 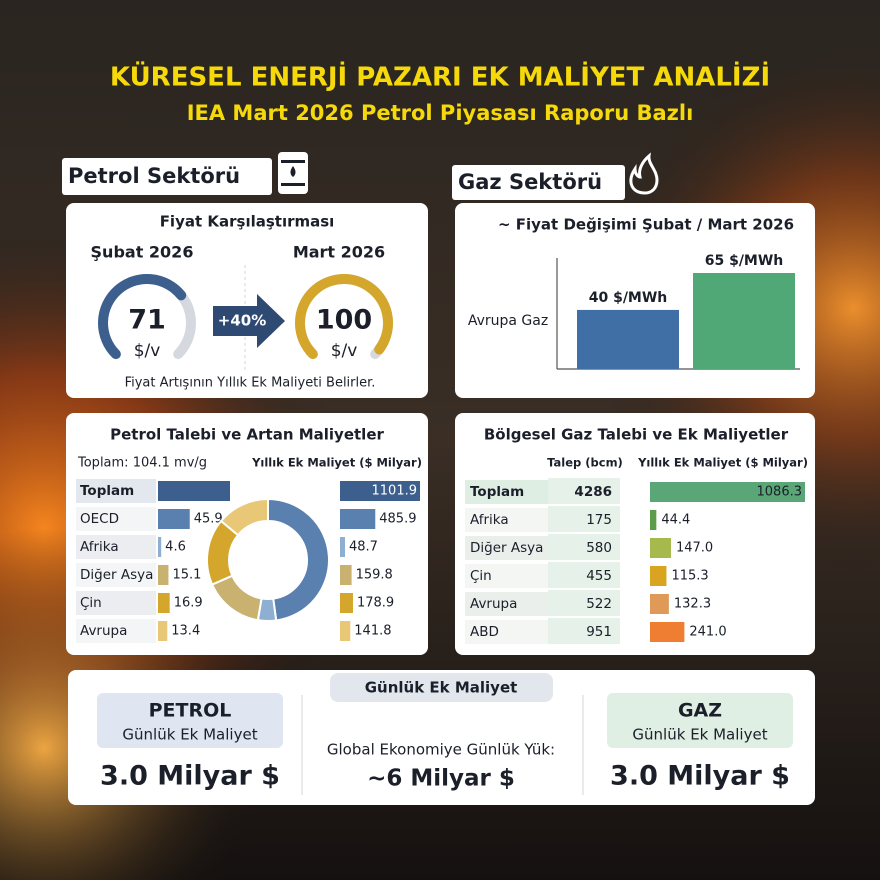 I want to click on demand-label: 13.4, so click(x=185, y=631).